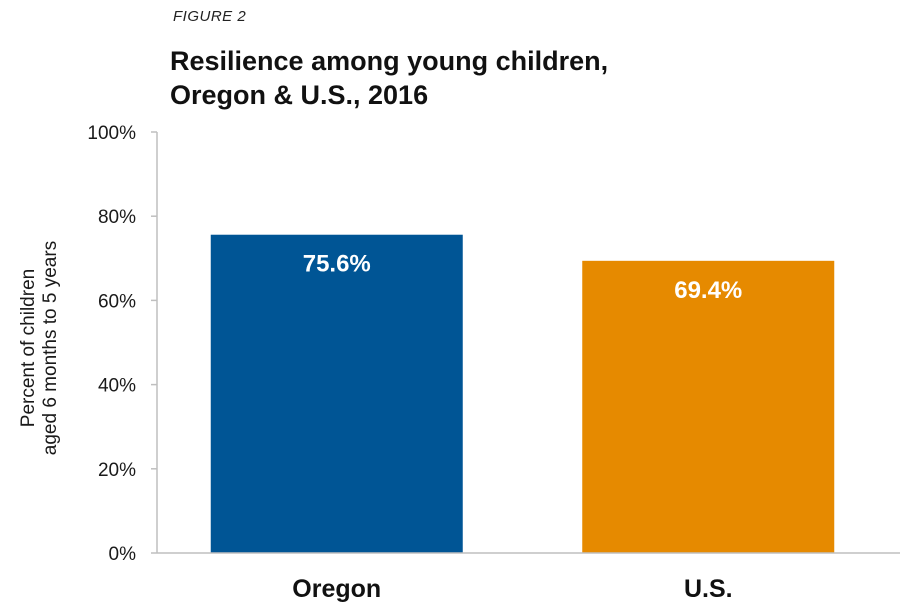  Describe the element at coordinates (708, 406) in the screenshot. I see `bar-u-s` at that location.